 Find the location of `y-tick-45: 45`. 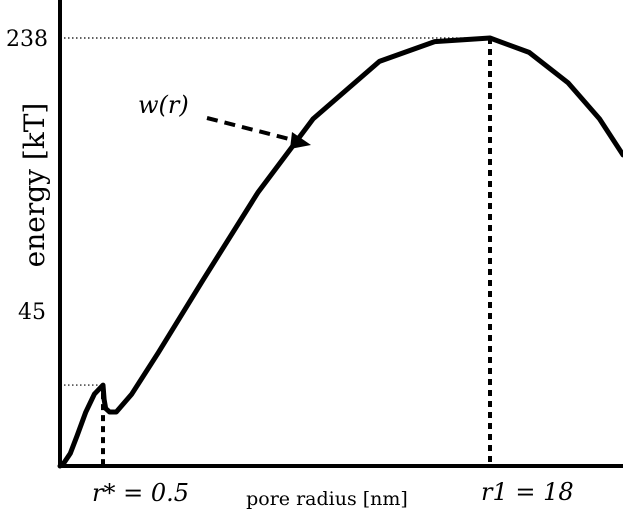

y-tick-45: 45 is located at coordinates (32, 312).